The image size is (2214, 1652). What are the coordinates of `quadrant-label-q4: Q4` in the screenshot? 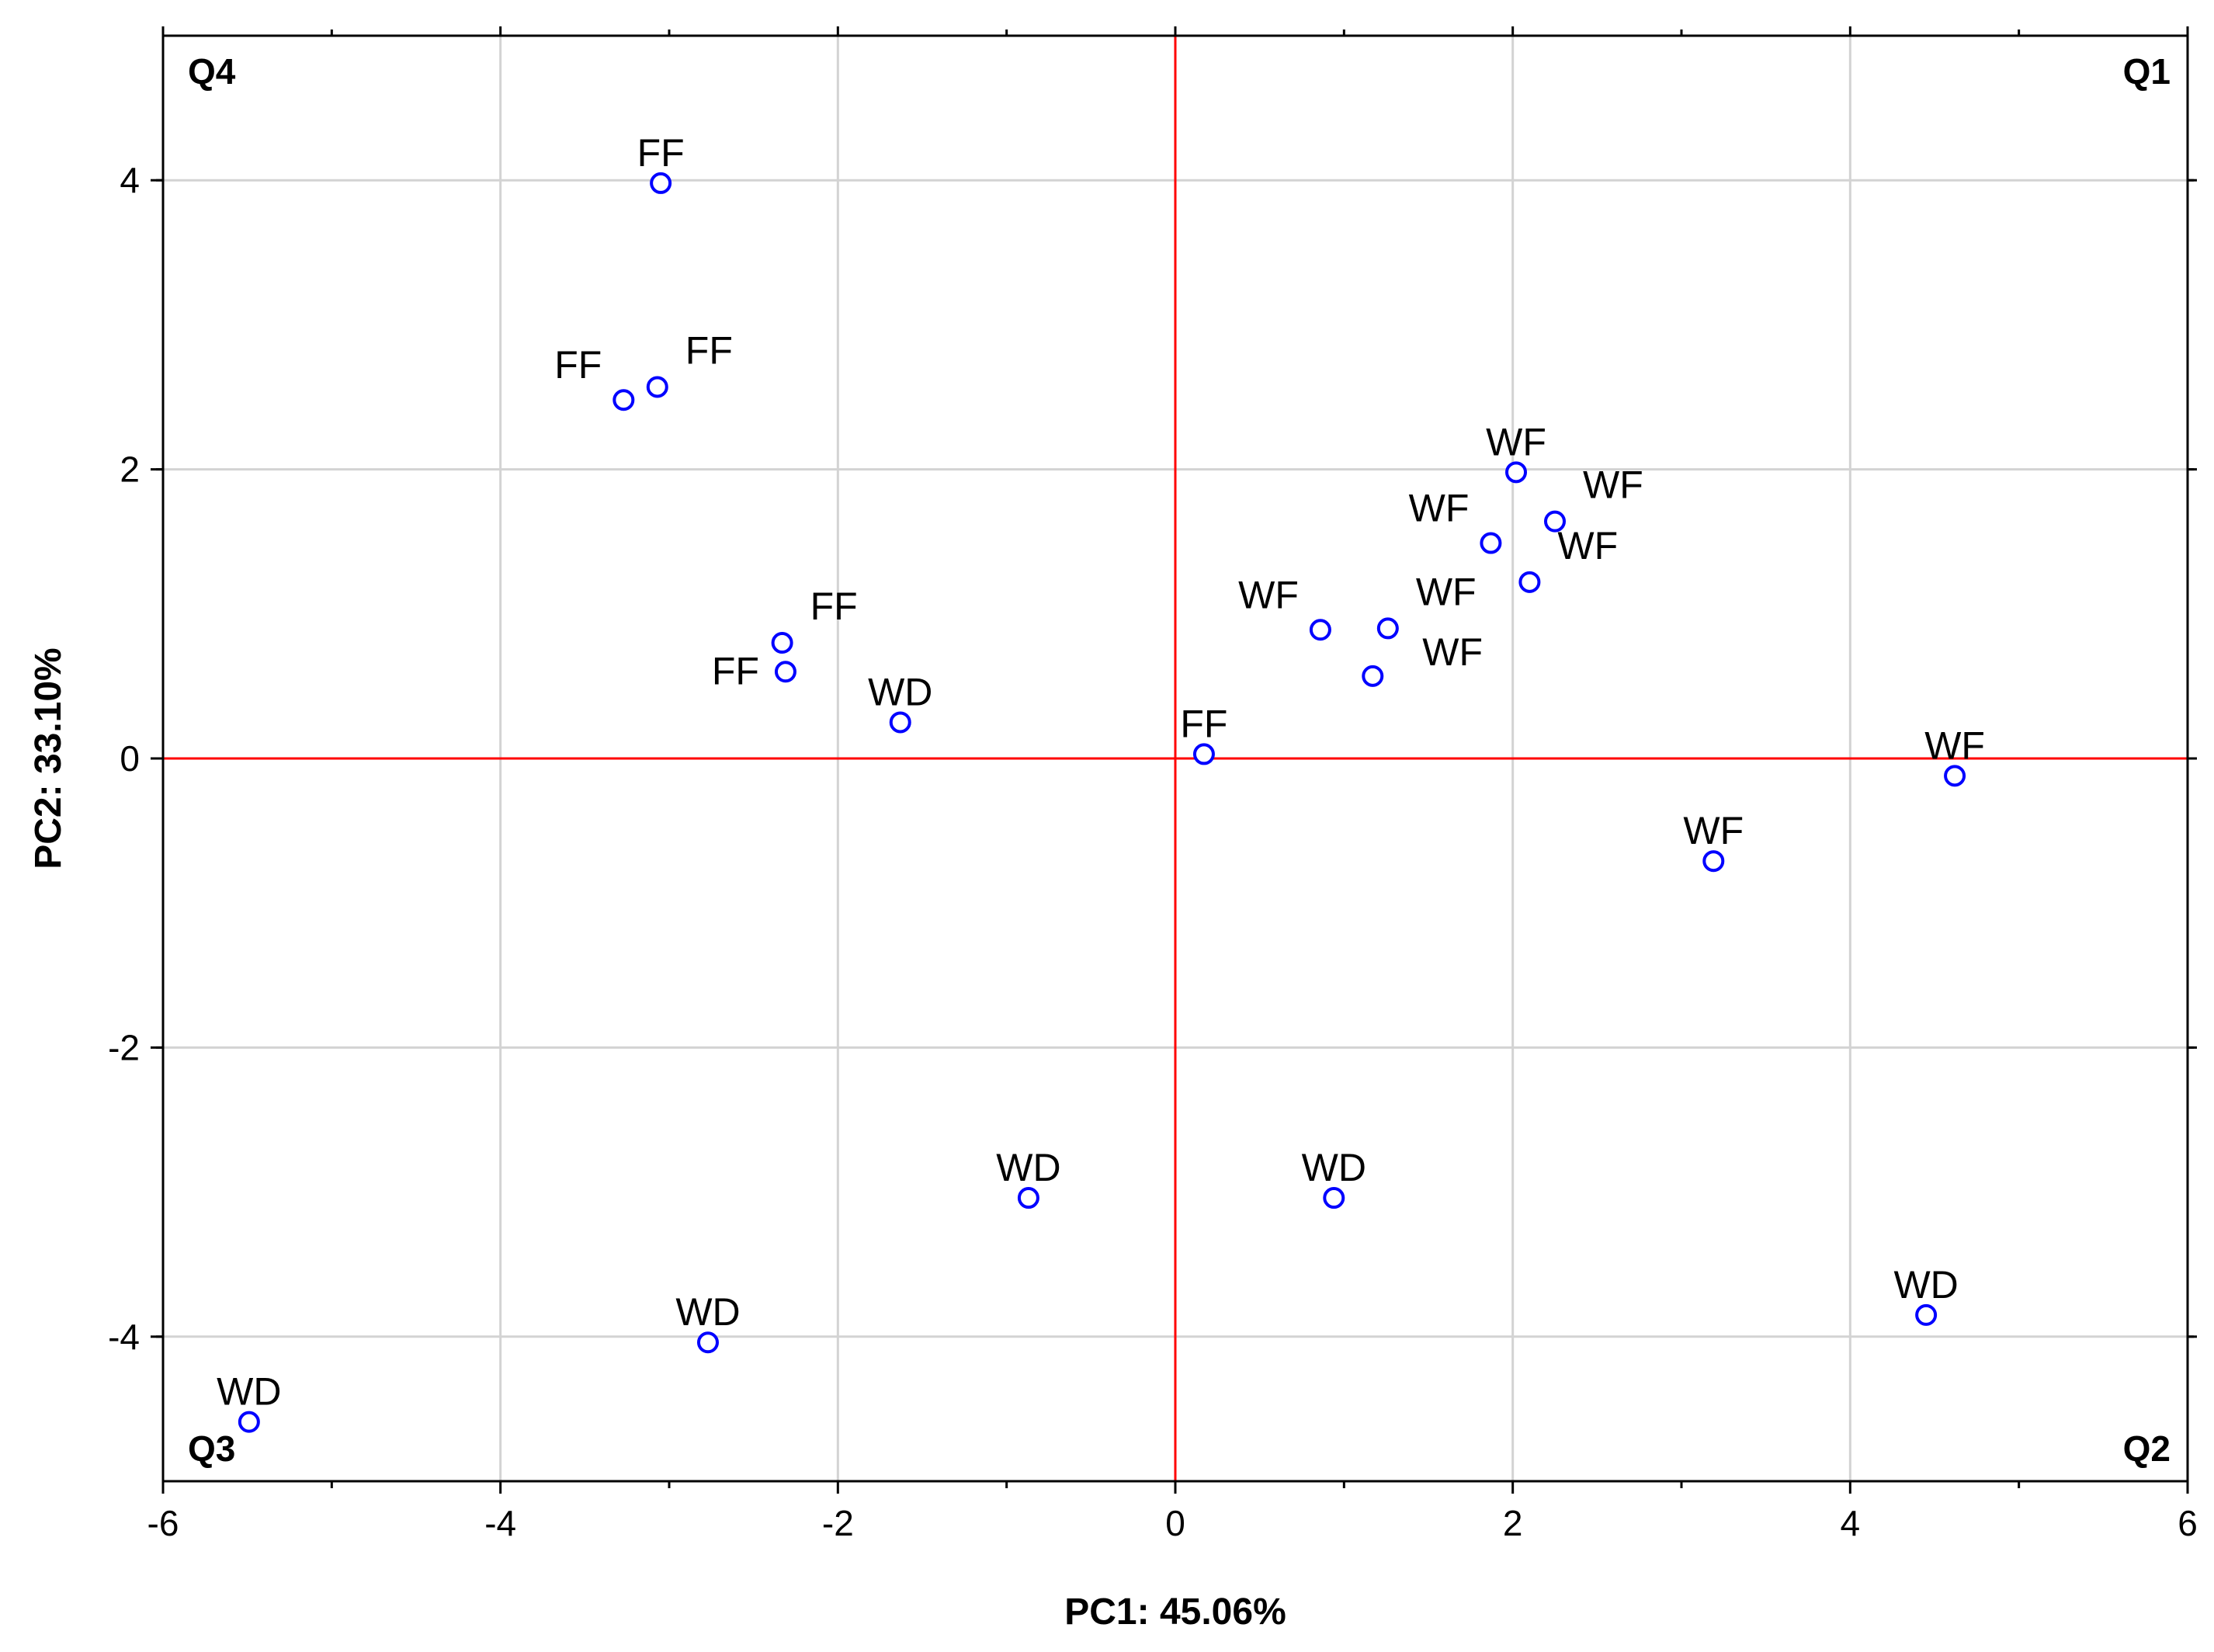 It's located at (212, 71).